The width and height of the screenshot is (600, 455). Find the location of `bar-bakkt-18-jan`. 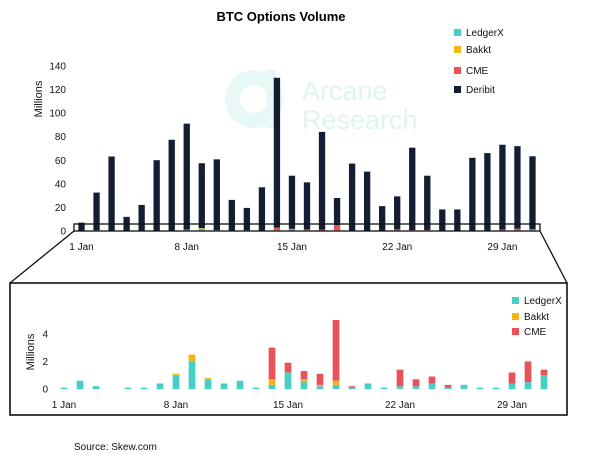

bar-bakkt-18-jan is located at coordinates (336, 382).